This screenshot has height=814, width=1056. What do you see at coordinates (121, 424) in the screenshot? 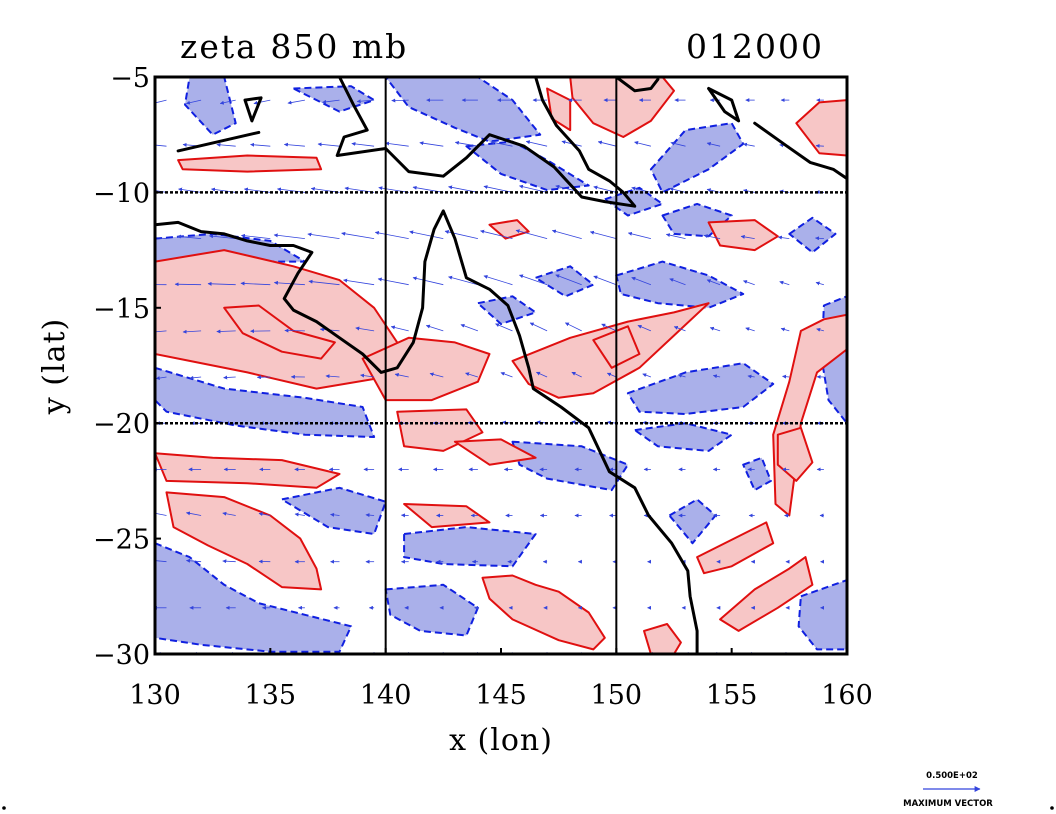
I see `y-tick-label: −20` at bounding box center [121, 424].